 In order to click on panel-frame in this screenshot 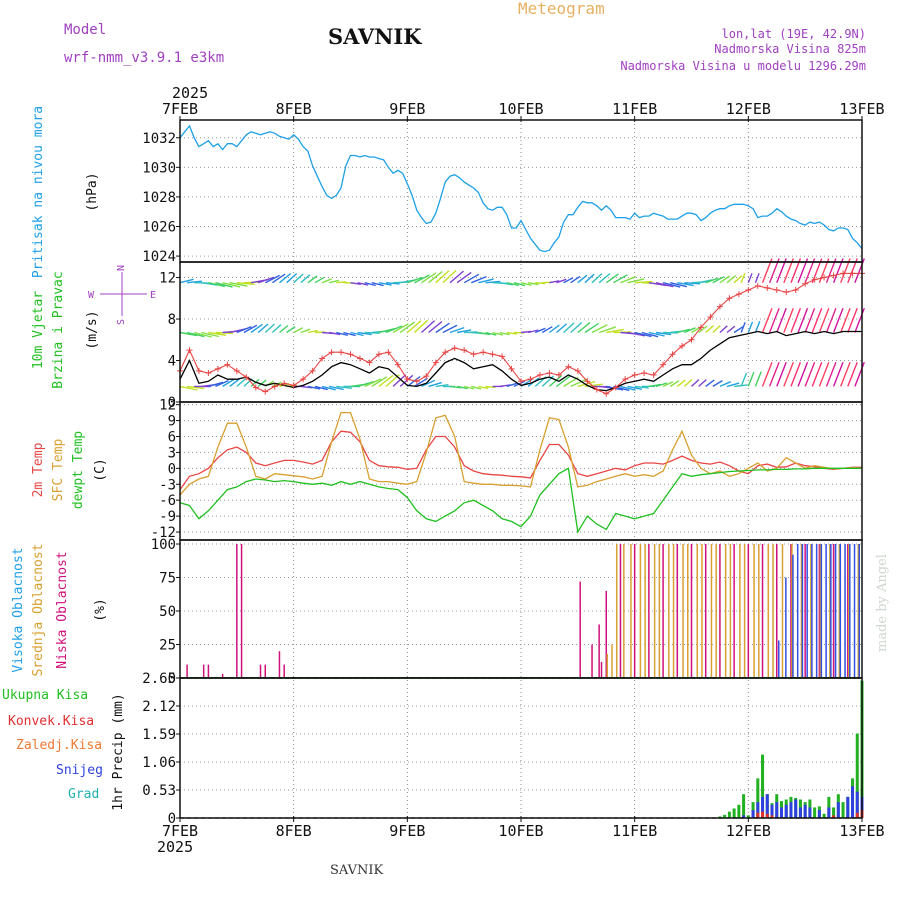, I will do `click(521, 471)`.